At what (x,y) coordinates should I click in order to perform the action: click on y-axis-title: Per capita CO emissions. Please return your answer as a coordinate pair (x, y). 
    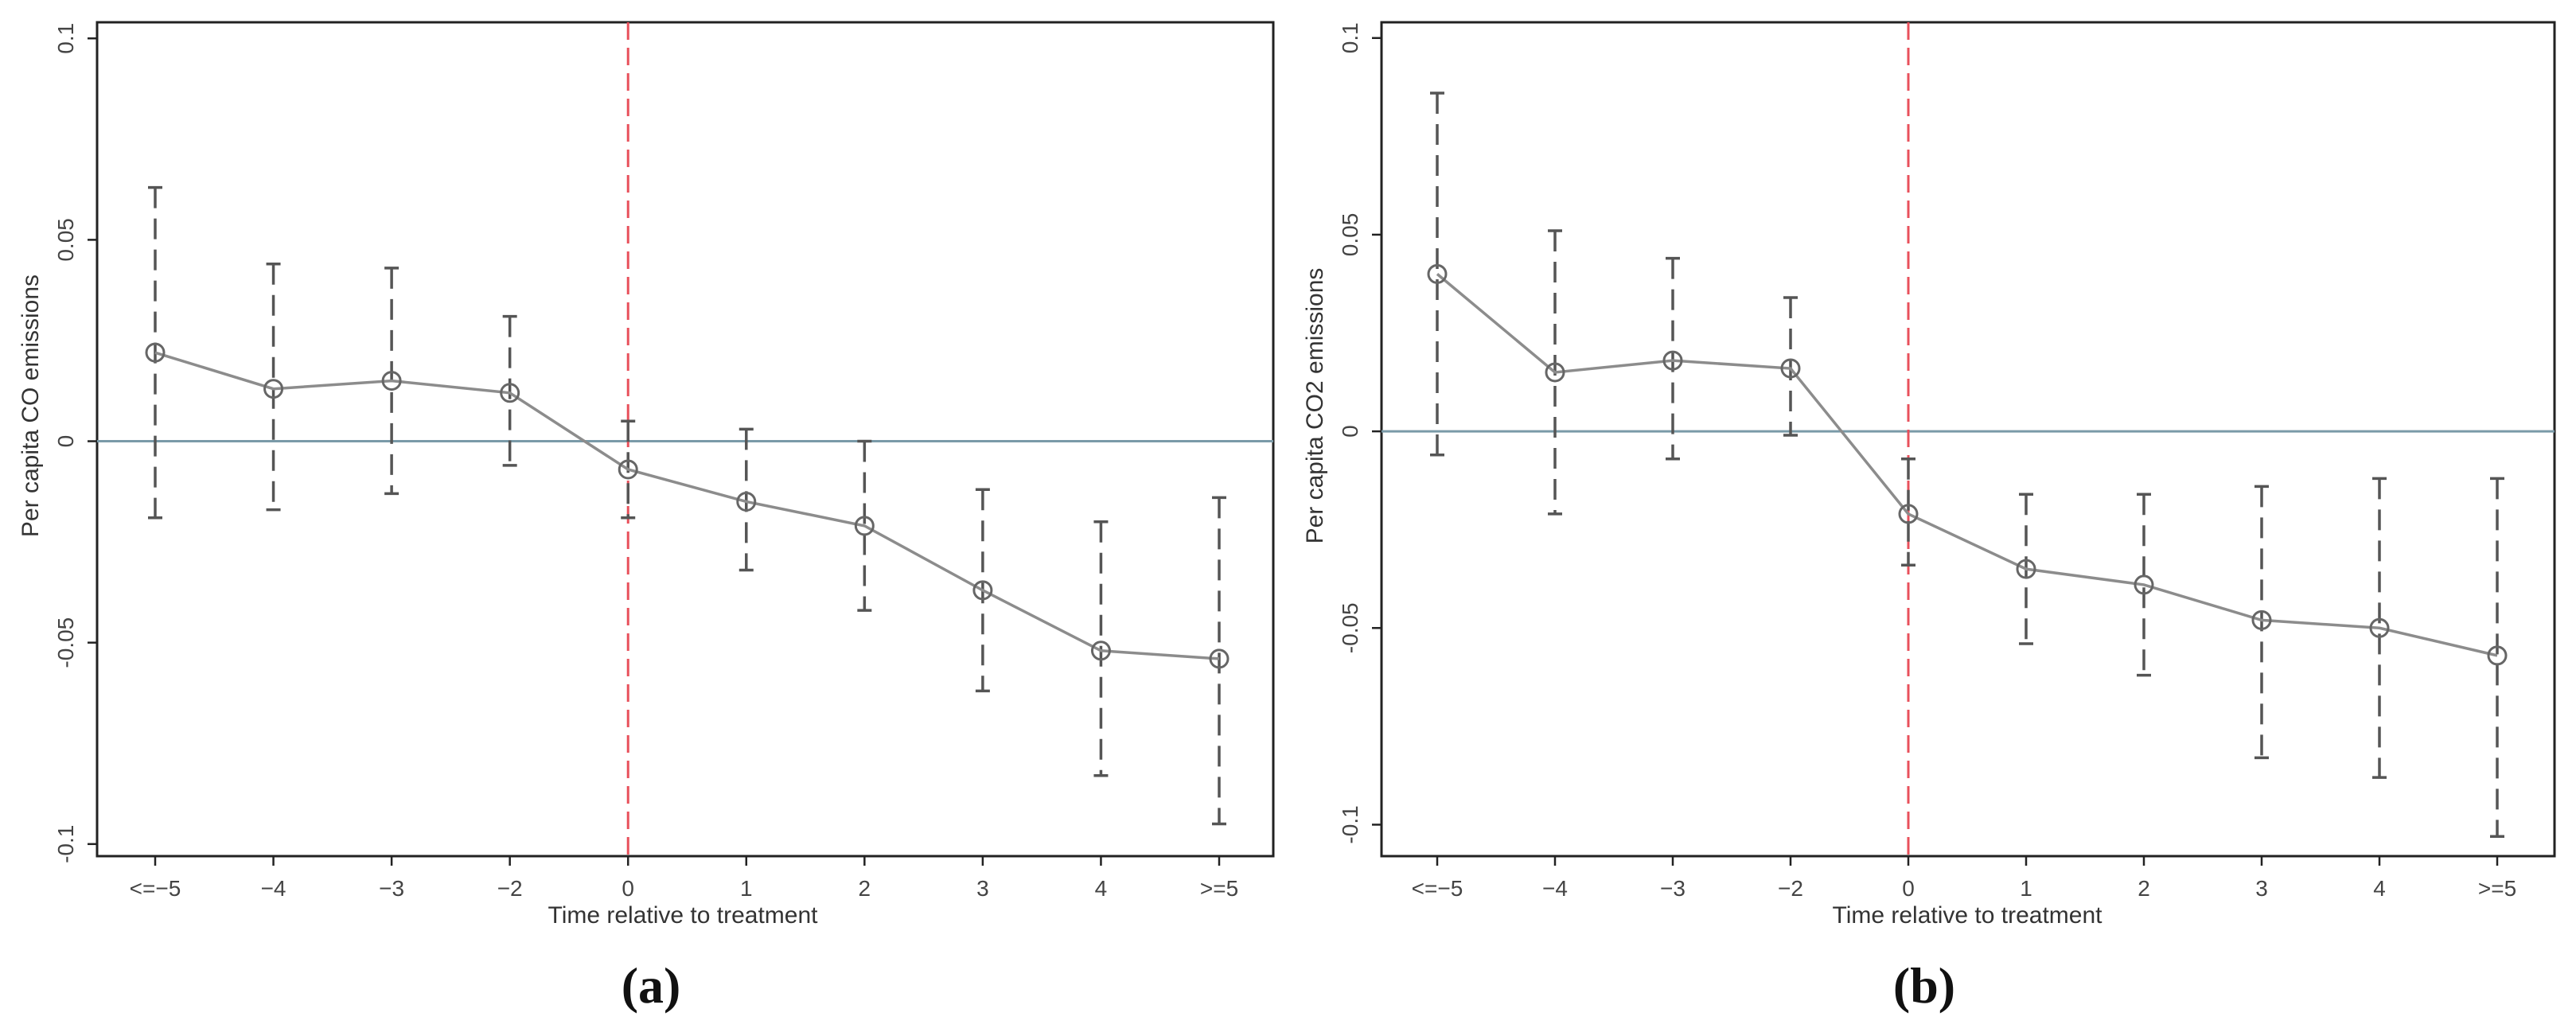
    Looking at the image, I should click on (31, 406).